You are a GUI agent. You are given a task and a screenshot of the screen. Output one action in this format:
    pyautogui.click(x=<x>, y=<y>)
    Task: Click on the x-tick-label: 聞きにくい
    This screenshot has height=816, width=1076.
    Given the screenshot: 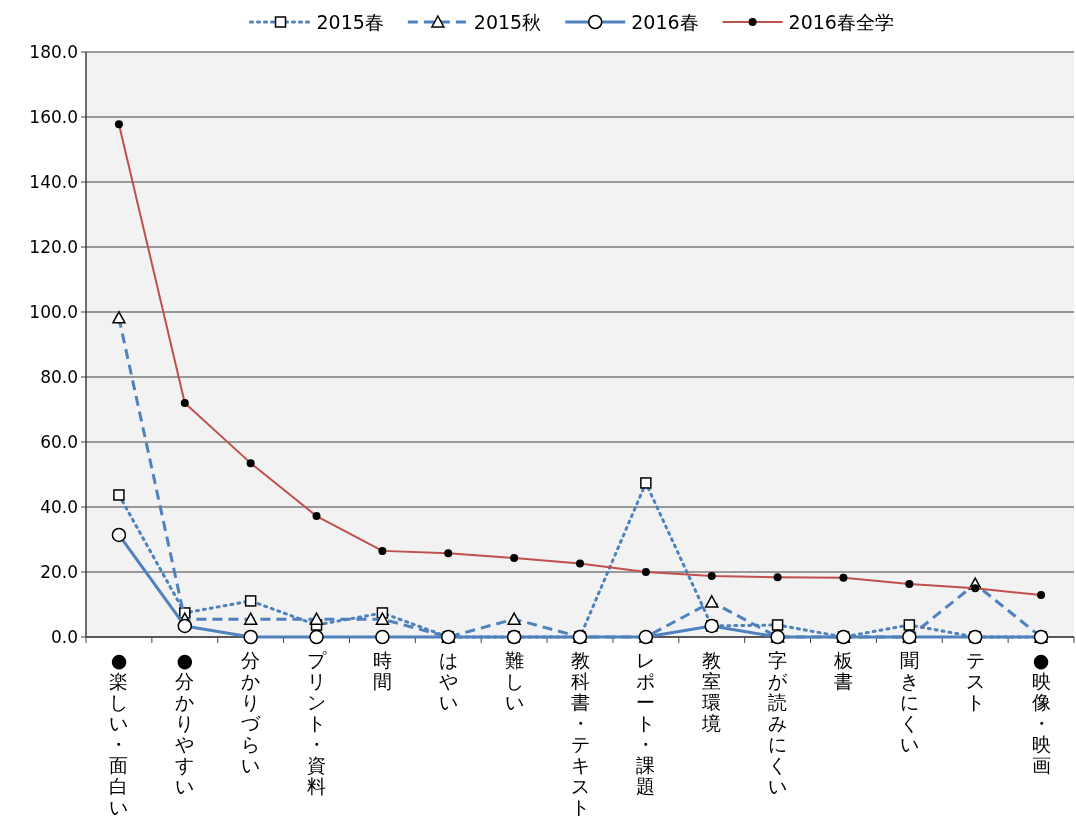 What is the action you would take?
    pyautogui.click(x=909, y=702)
    